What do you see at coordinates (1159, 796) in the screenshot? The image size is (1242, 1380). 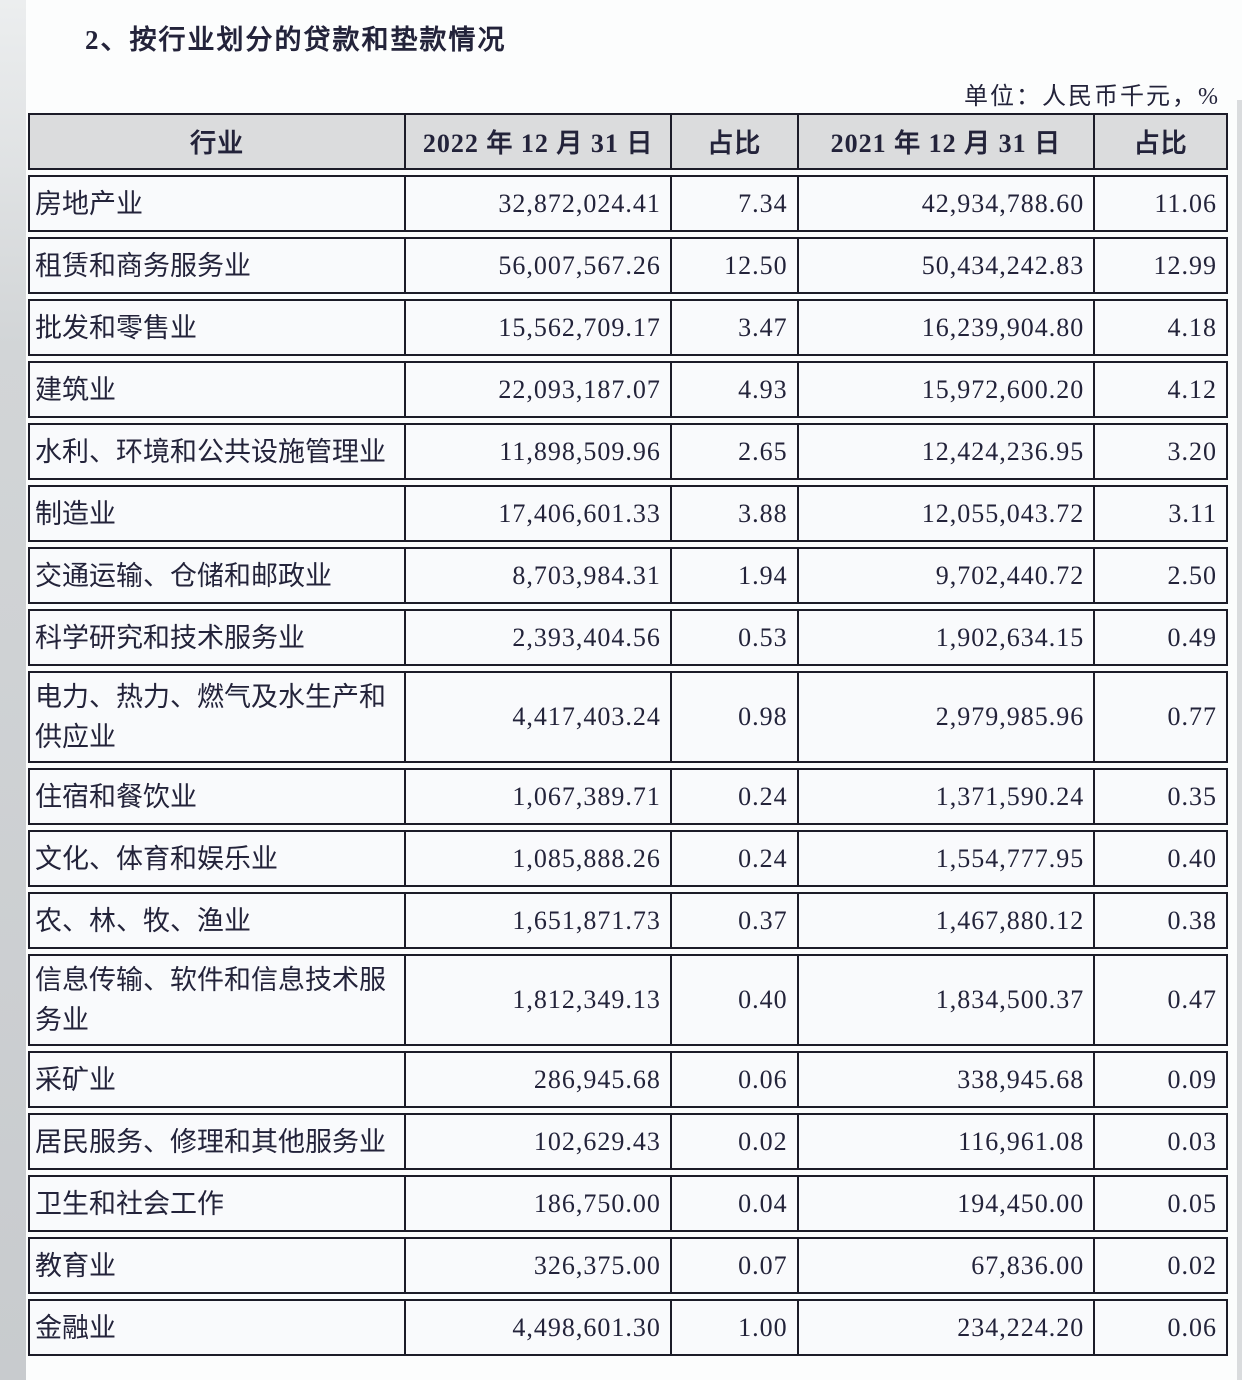 I see `cell-ratio-2021: 0.35` at bounding box center [1159, 796].